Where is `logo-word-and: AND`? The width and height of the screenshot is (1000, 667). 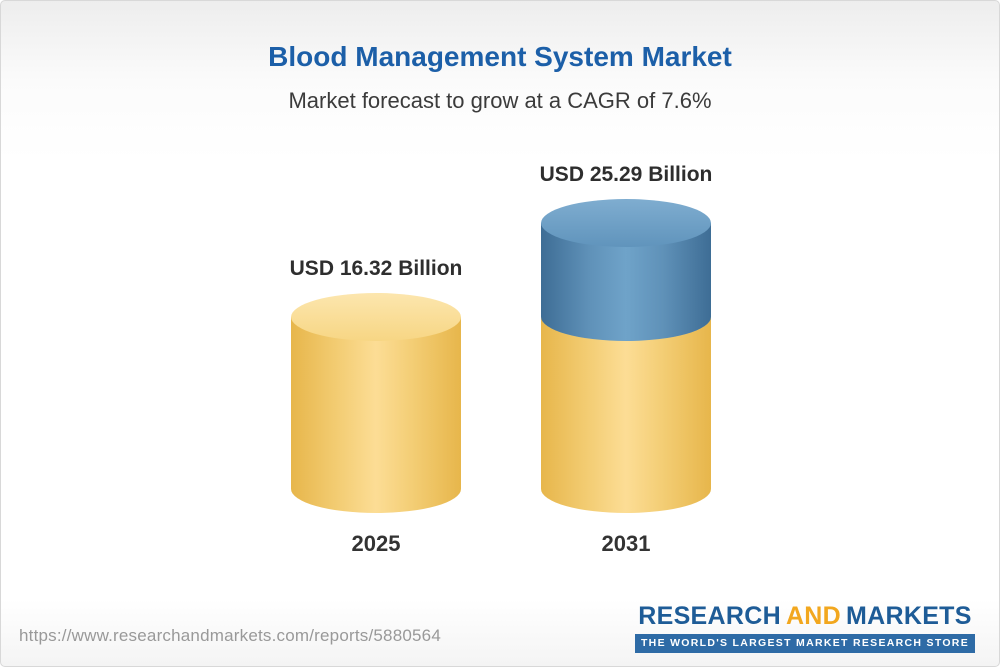
logo-word-and: AND is located at coordinates (813, 616).